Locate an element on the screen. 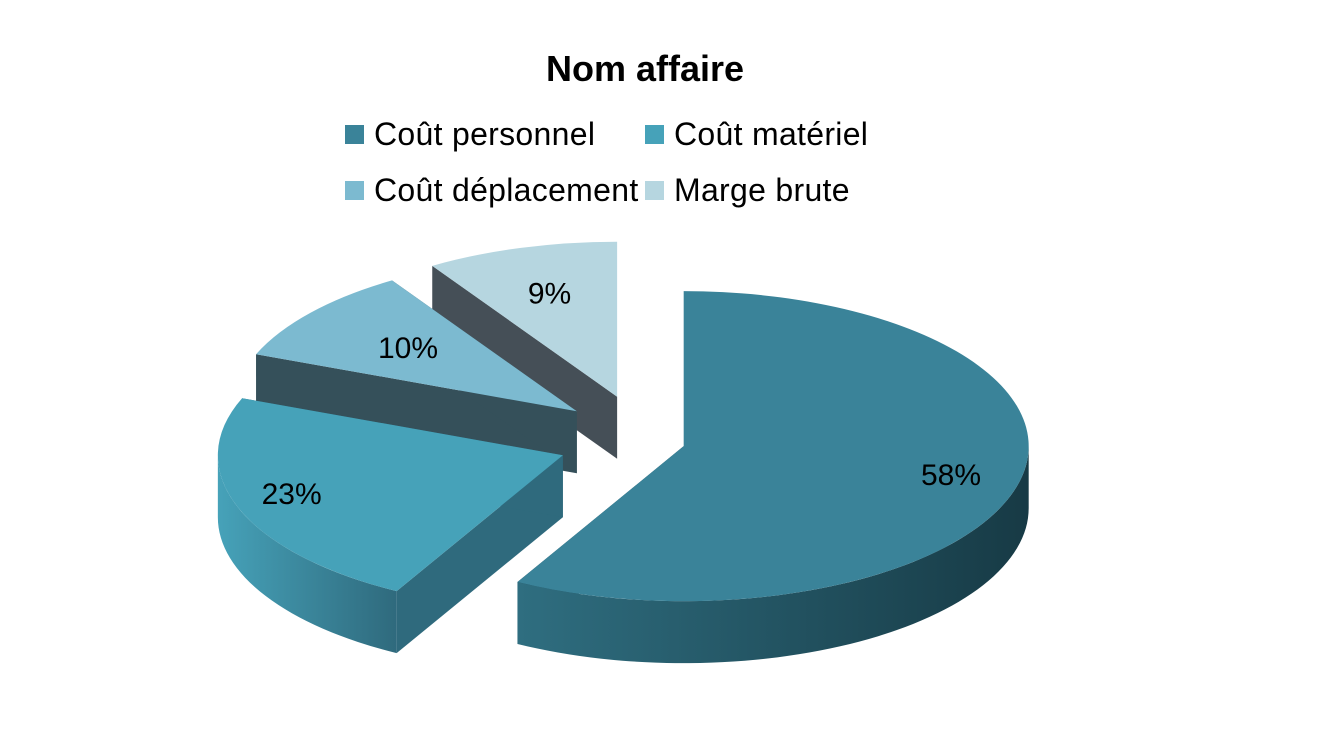 Image resolution: width=1338 pixels, height=735 pixels. data-label-cout-personnel: 58% is located at coordinates (951, 475).